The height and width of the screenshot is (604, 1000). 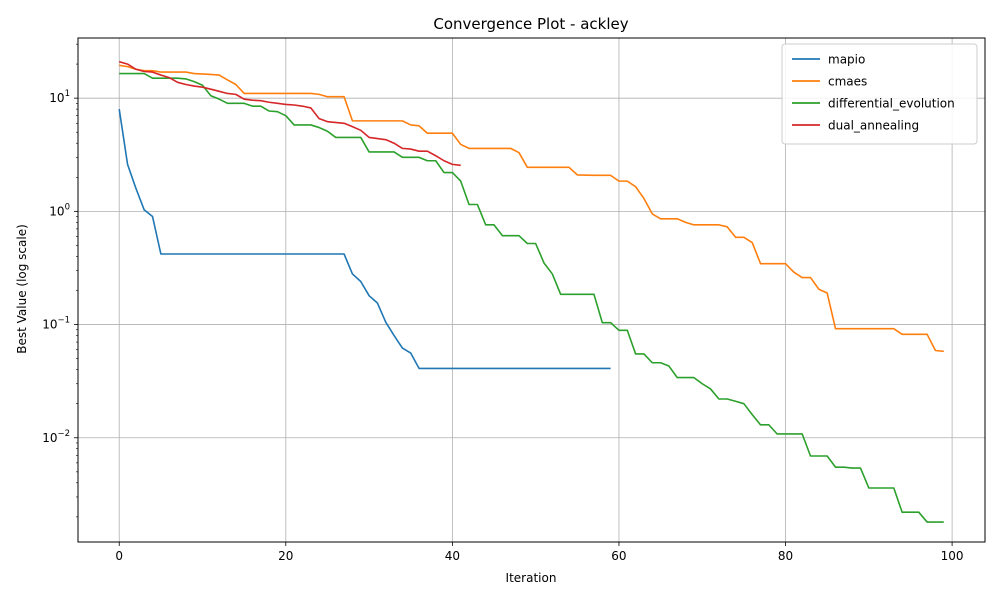 I want to click on y-tick-label: 10⁻², so click(x=56, y=437).